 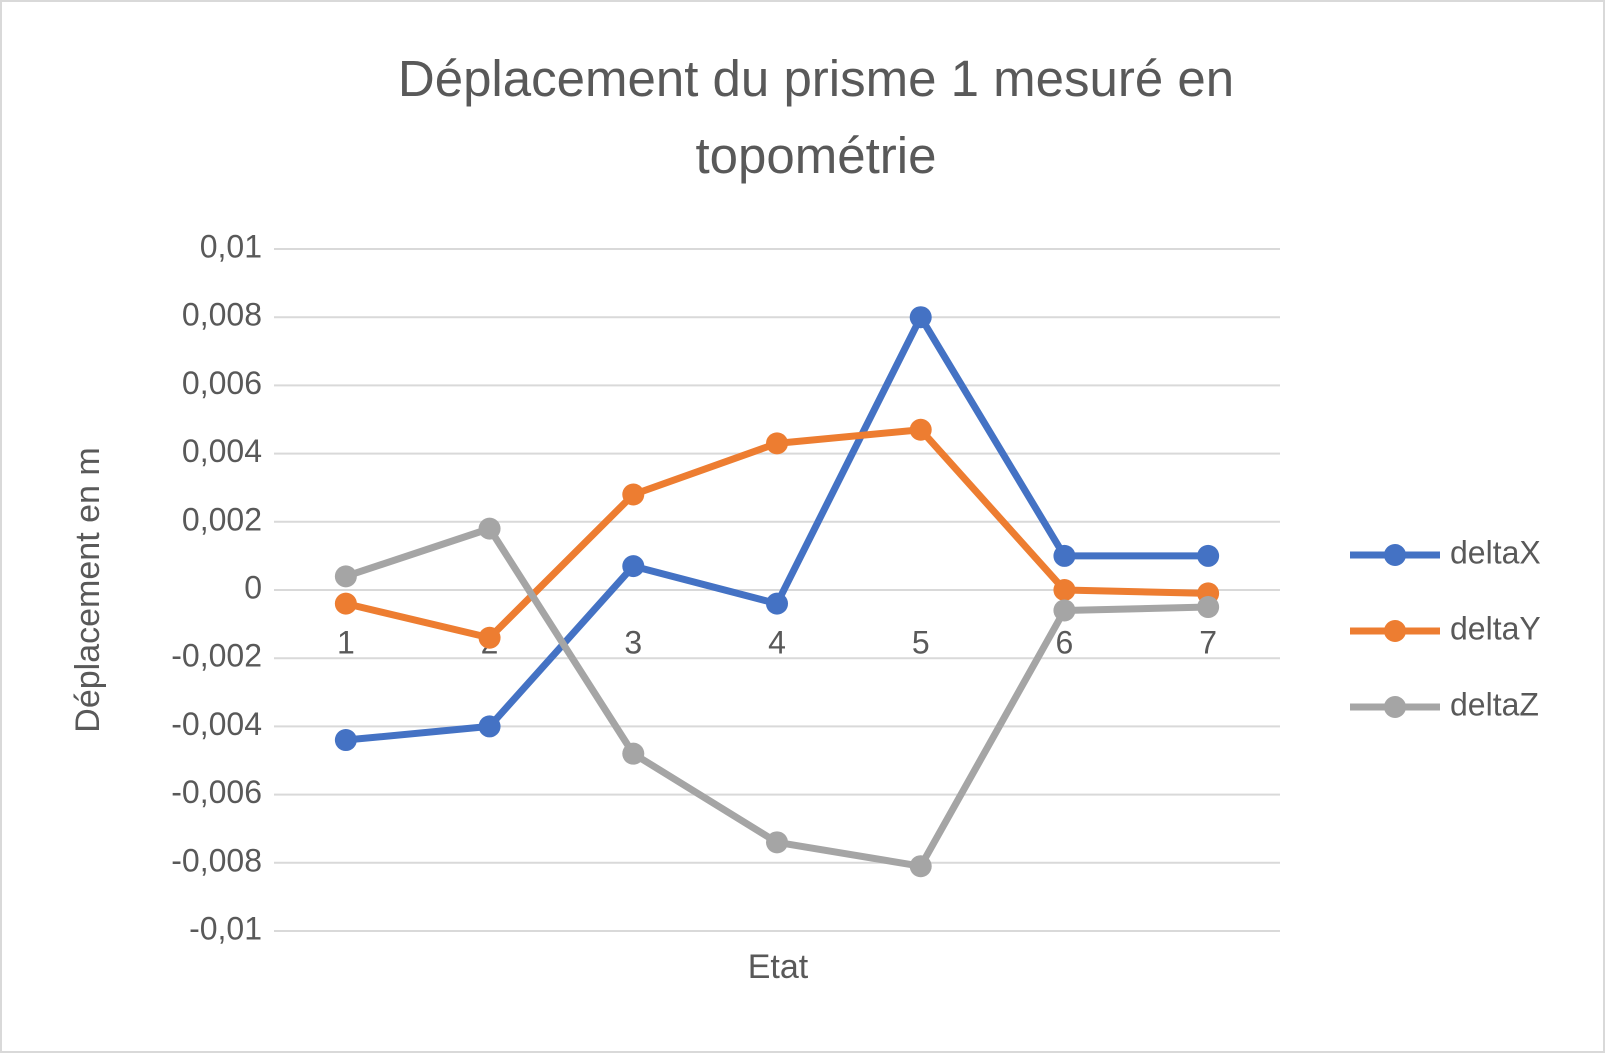 I want to click on y-tick-label: -0,002, so click(x=216, y=656).